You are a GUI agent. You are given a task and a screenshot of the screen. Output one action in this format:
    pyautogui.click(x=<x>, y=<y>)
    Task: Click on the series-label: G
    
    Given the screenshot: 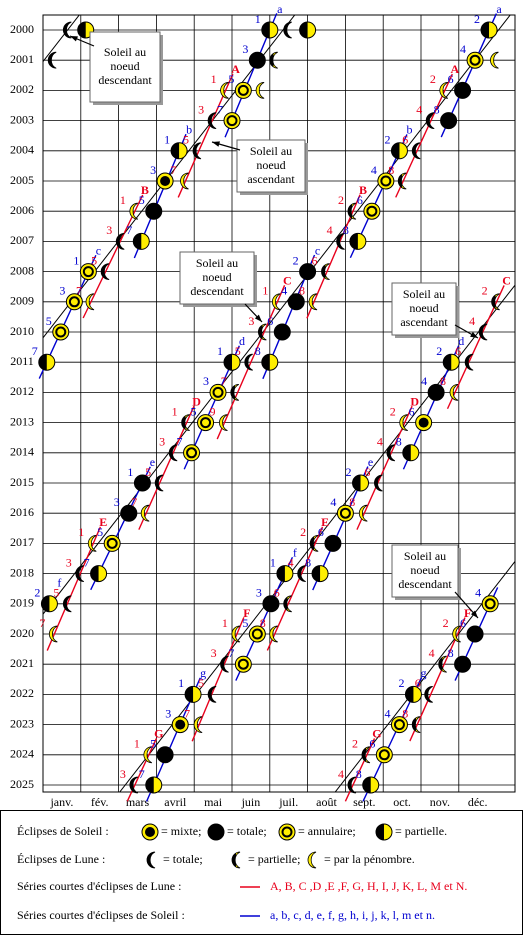 What is the action you would take?
    pyautogui.click(x=376, y=734)
    